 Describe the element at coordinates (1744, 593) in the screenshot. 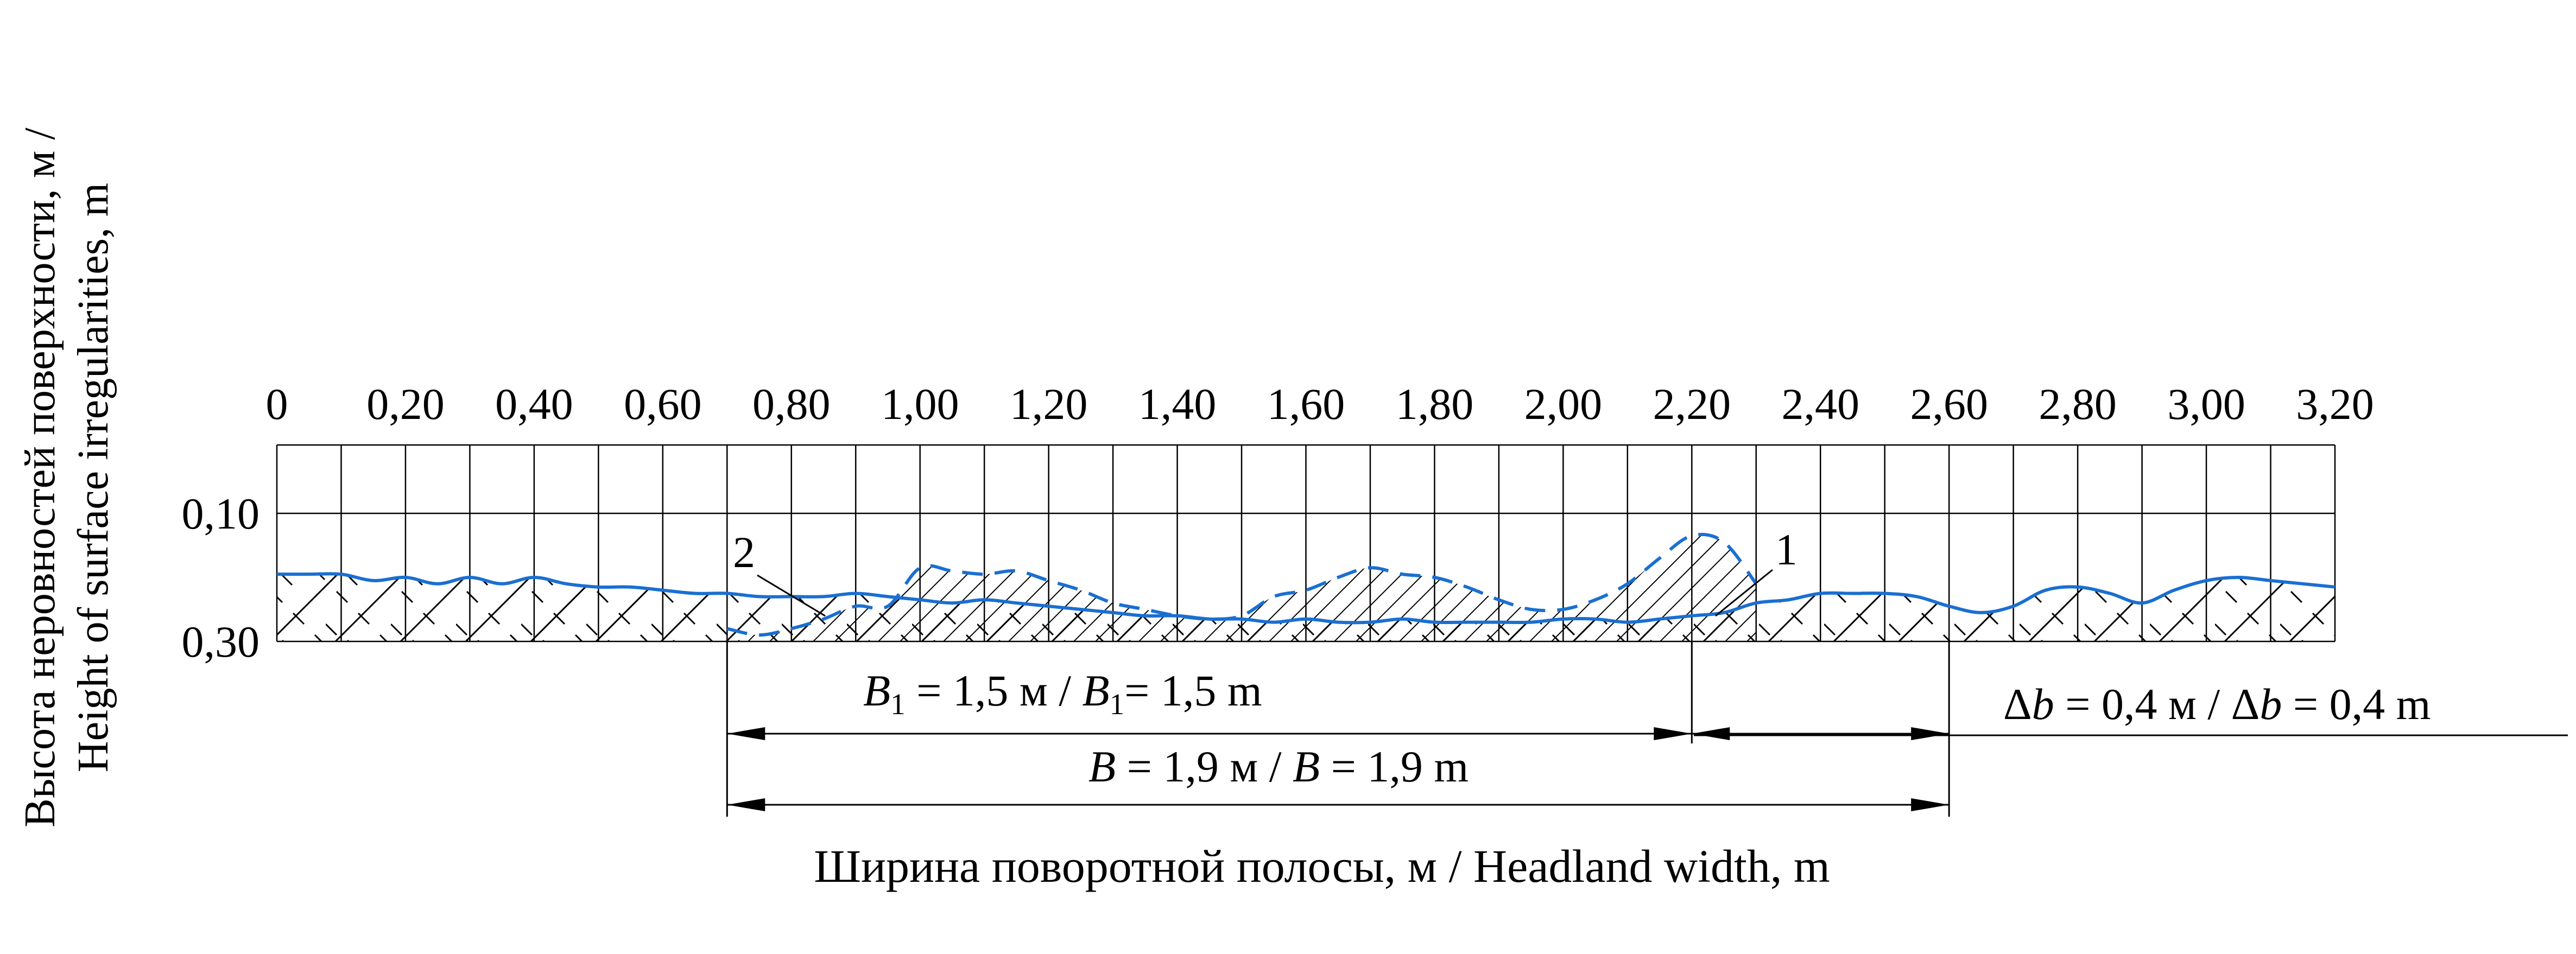

I see `curve-label-1-leader` at that location.